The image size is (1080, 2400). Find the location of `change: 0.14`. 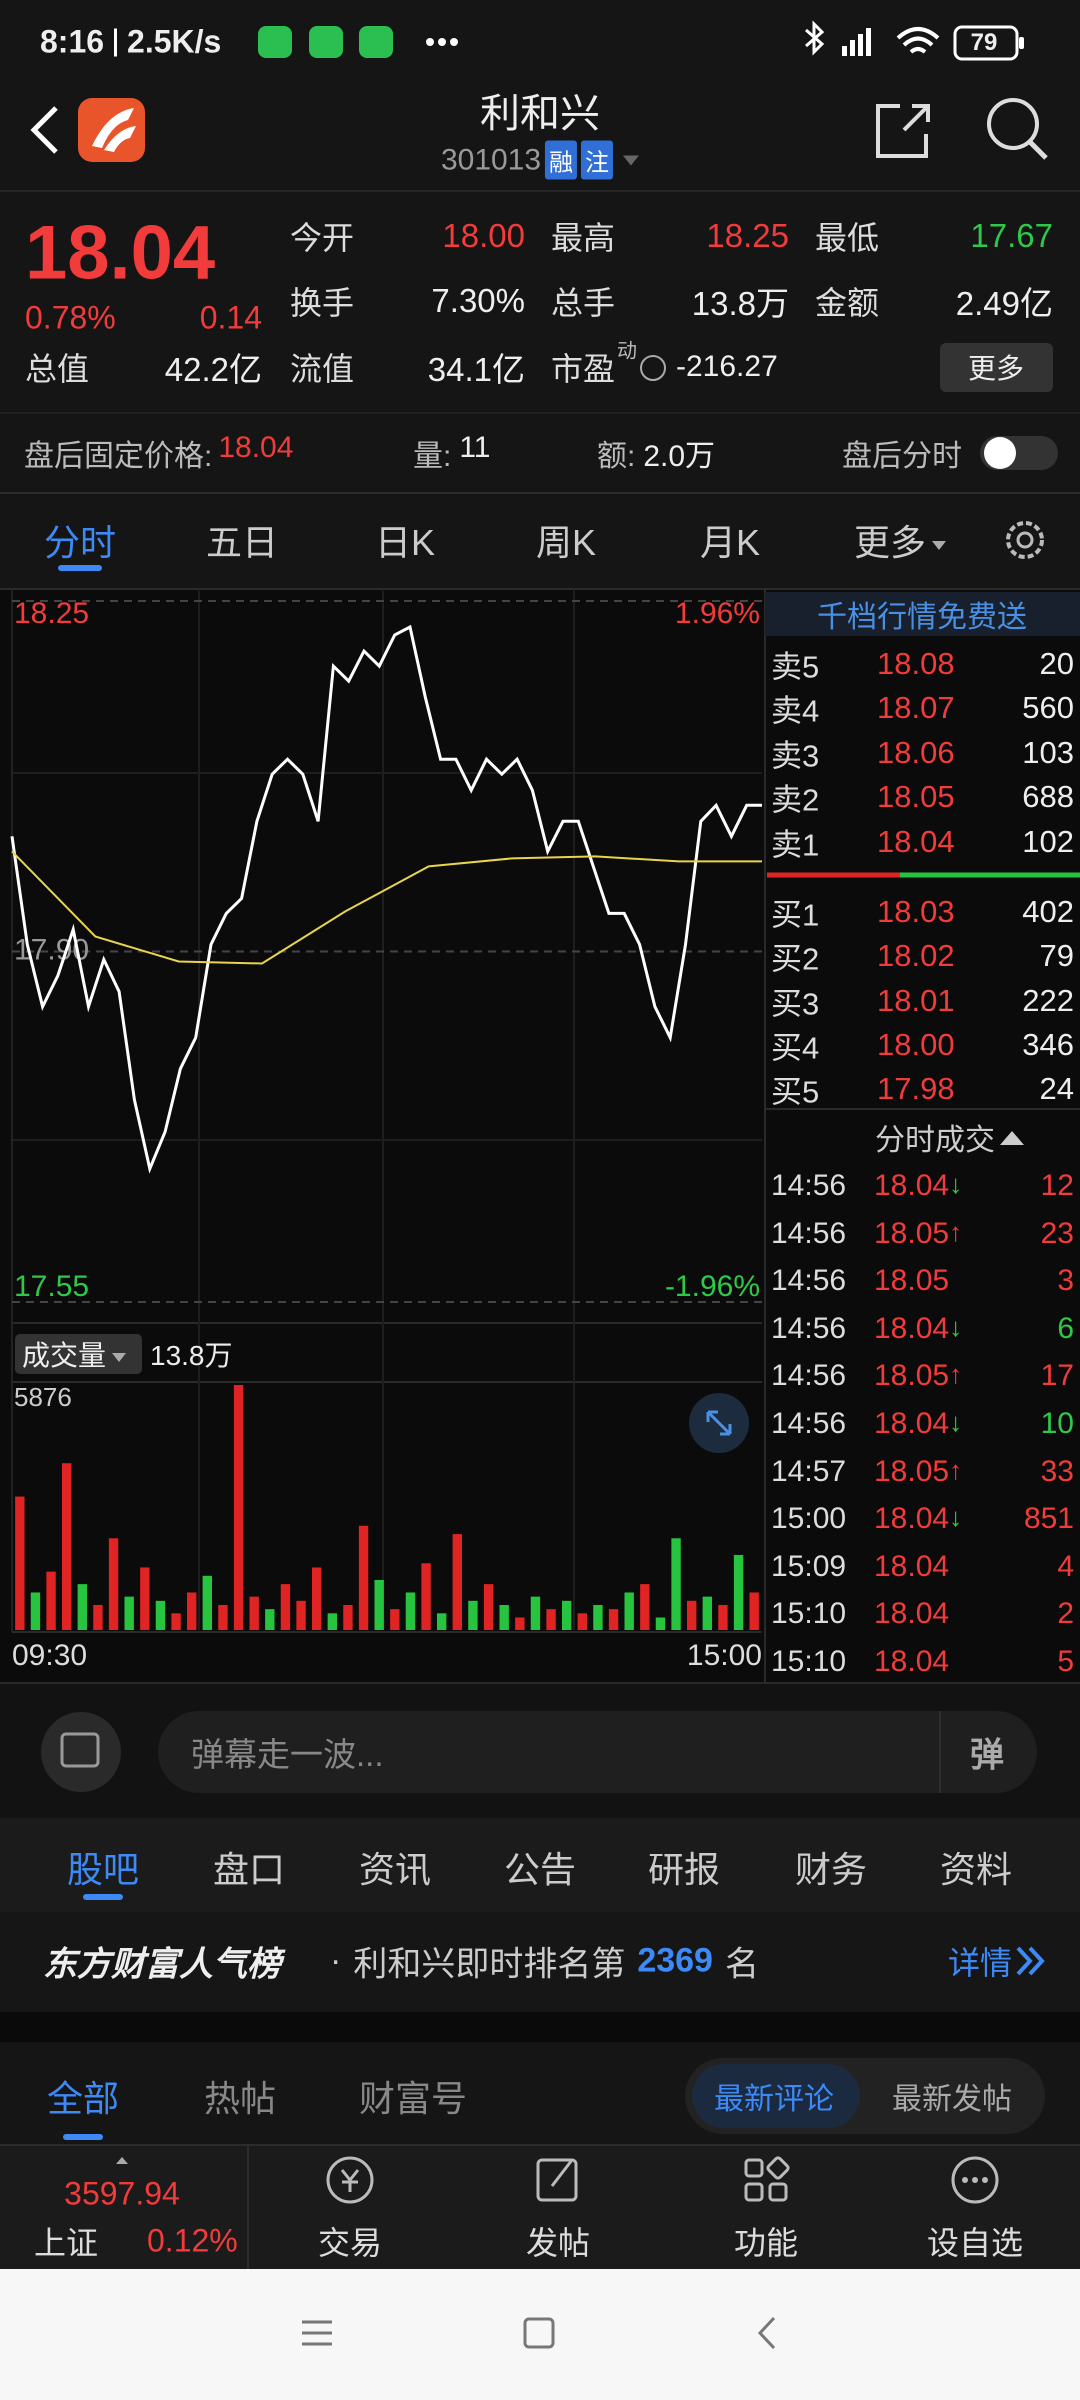

change: 0.14 is located at coordinates (230, 317).